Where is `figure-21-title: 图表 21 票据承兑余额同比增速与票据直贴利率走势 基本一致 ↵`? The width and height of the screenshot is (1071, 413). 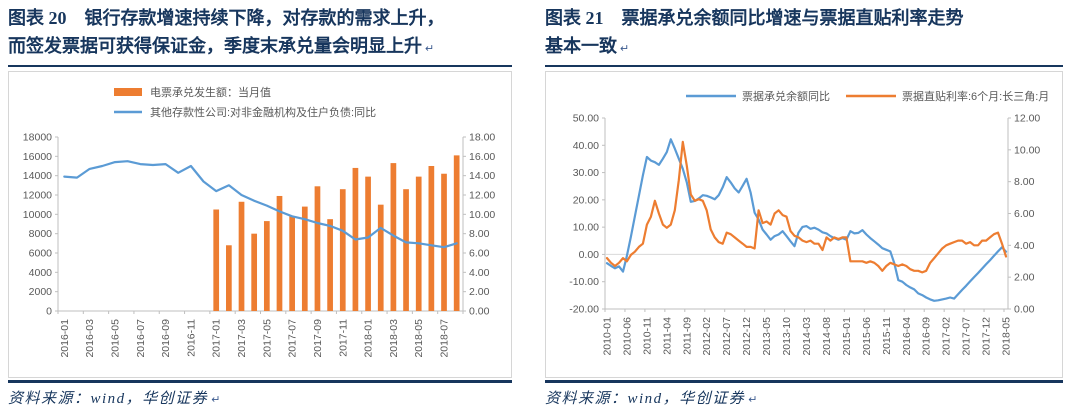 figure-21-title: 图表 21 票据承兑余额同比增速与票据直贴利率走势 基本一致 ↵ is located at coordinates (804, 36).